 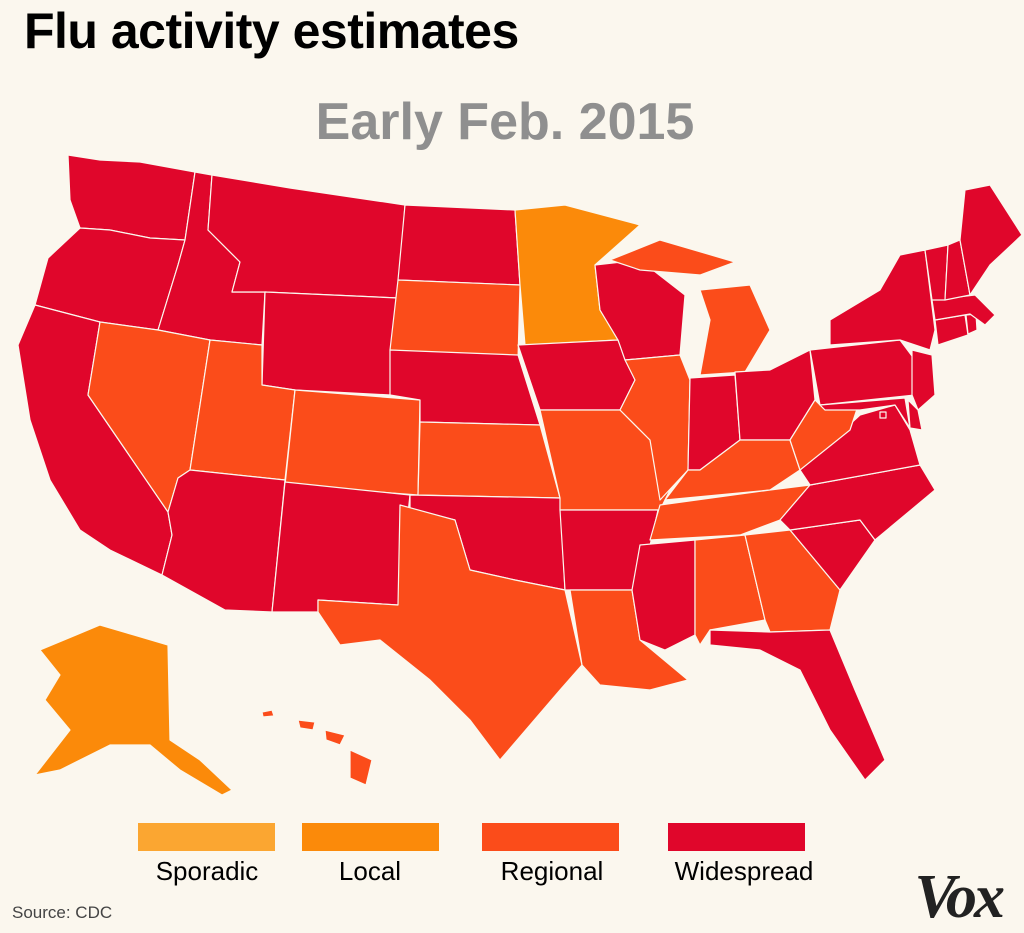 What do you see at coordinates (862, 372) in the screenshot?
I see `state-pa` at bounding box center [862, 372].